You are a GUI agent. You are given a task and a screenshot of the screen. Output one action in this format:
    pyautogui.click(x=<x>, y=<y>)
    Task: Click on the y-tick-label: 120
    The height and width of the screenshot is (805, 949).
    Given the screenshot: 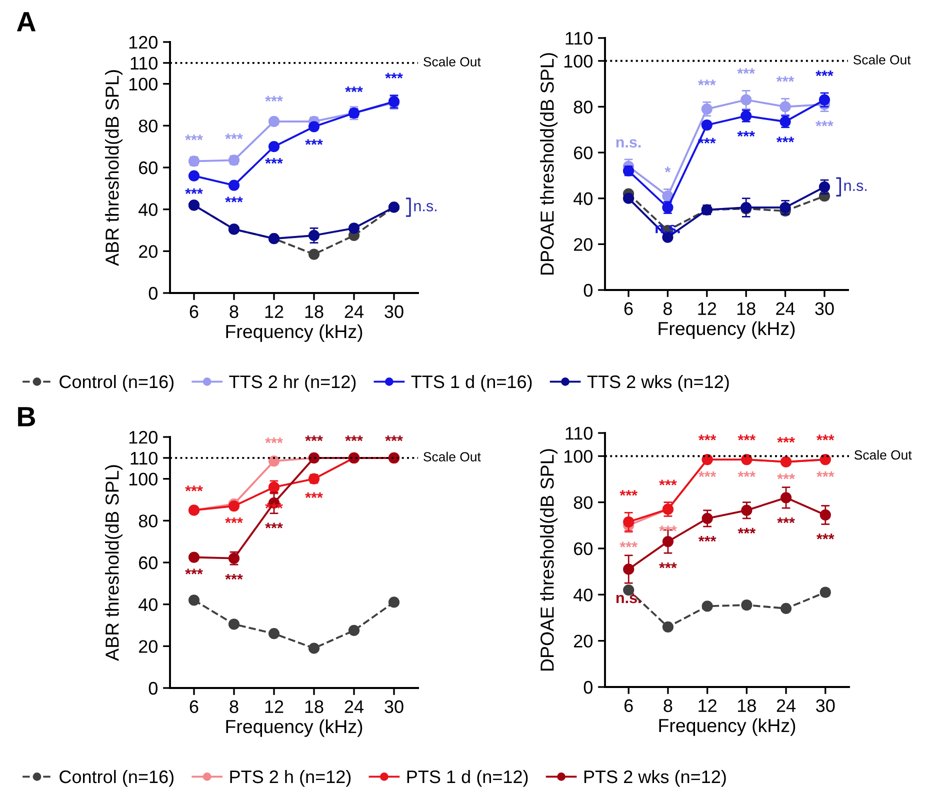 What is the action you would take?
    pyautogui.click(x=143, y=42)
    